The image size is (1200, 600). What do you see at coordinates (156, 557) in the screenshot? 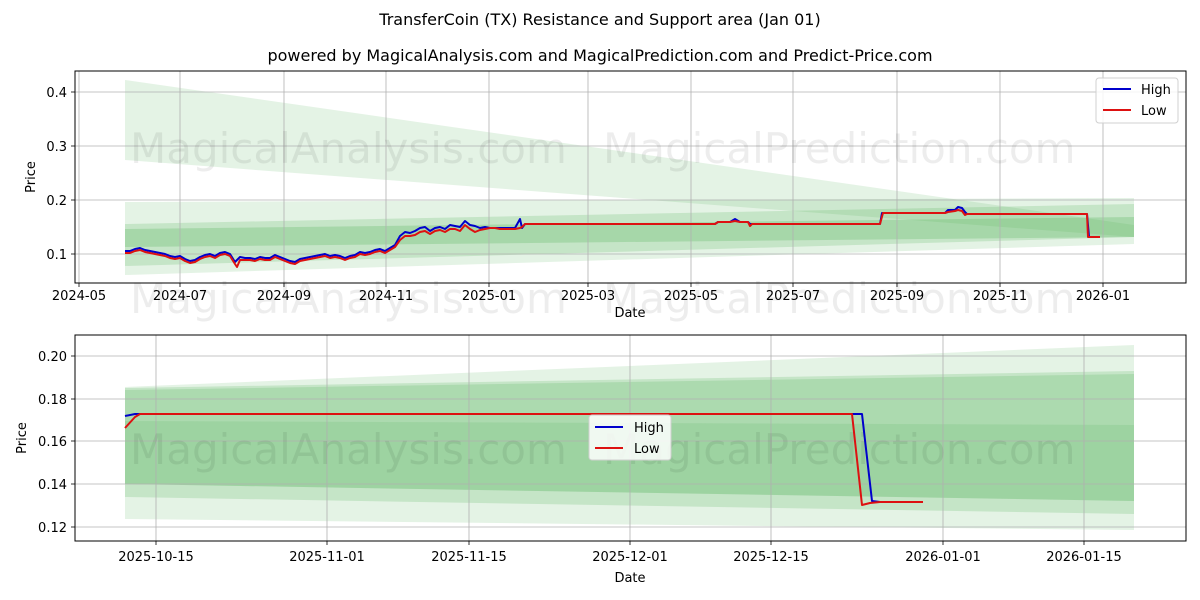
I see `bottom-xtick: 2025-10-15` at bounding box center [156, 557].